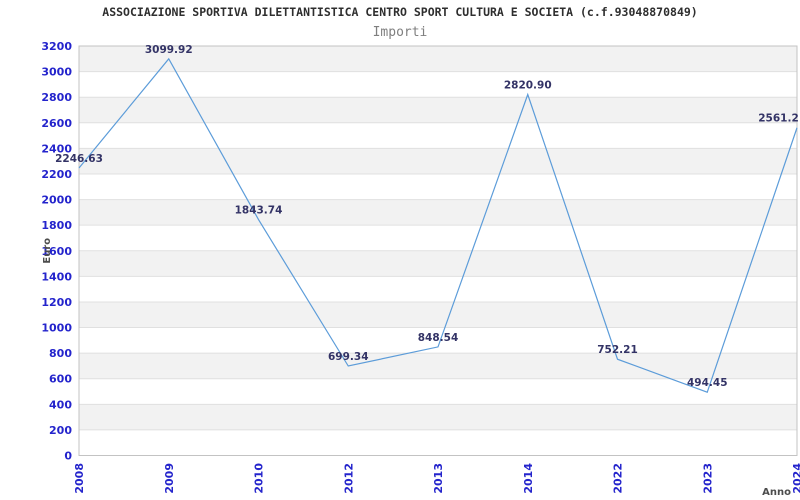  What do you see at coordinates (56, 225) in the screenshot?
I see `y-tick-label: 1800` at bounding box center [56, 225].